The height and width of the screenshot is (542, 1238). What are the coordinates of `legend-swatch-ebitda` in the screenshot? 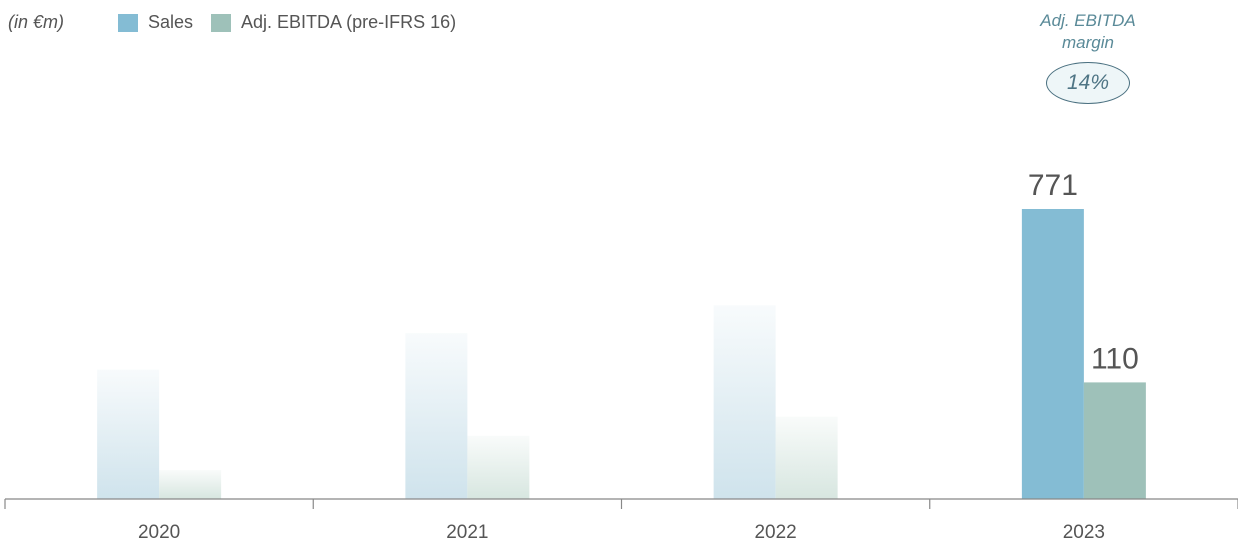 It's located at (221, 22).